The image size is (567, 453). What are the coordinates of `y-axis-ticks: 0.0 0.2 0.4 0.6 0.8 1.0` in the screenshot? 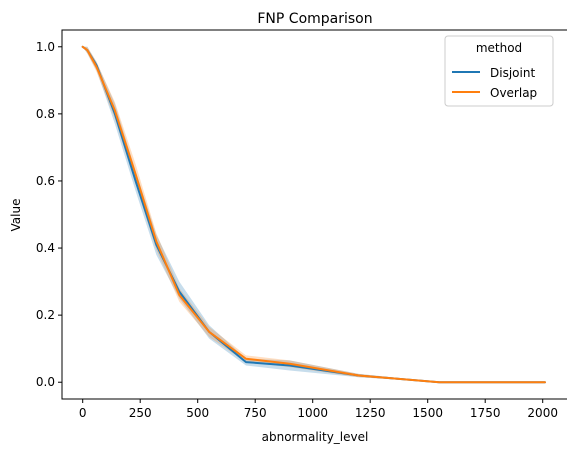 It's located at (49, 214).